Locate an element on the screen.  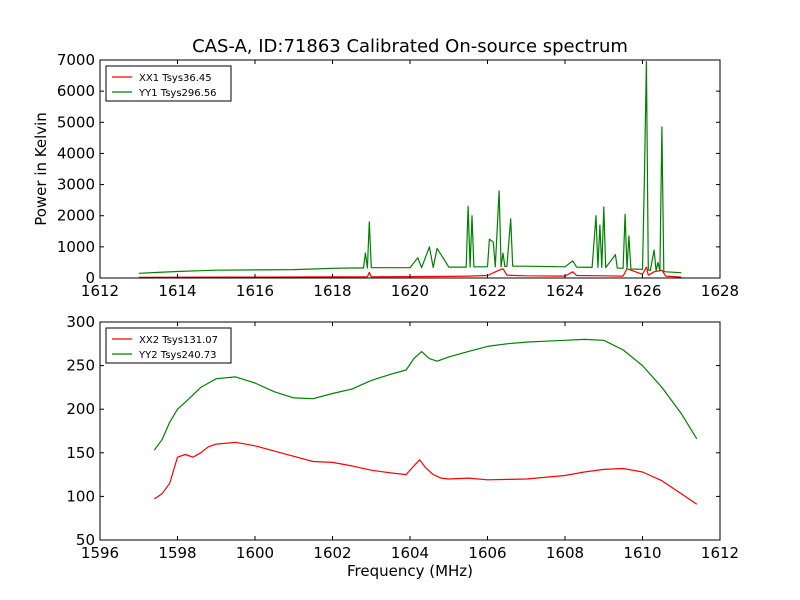
y-tick-label: 300 is located at coordinates (80, 322).